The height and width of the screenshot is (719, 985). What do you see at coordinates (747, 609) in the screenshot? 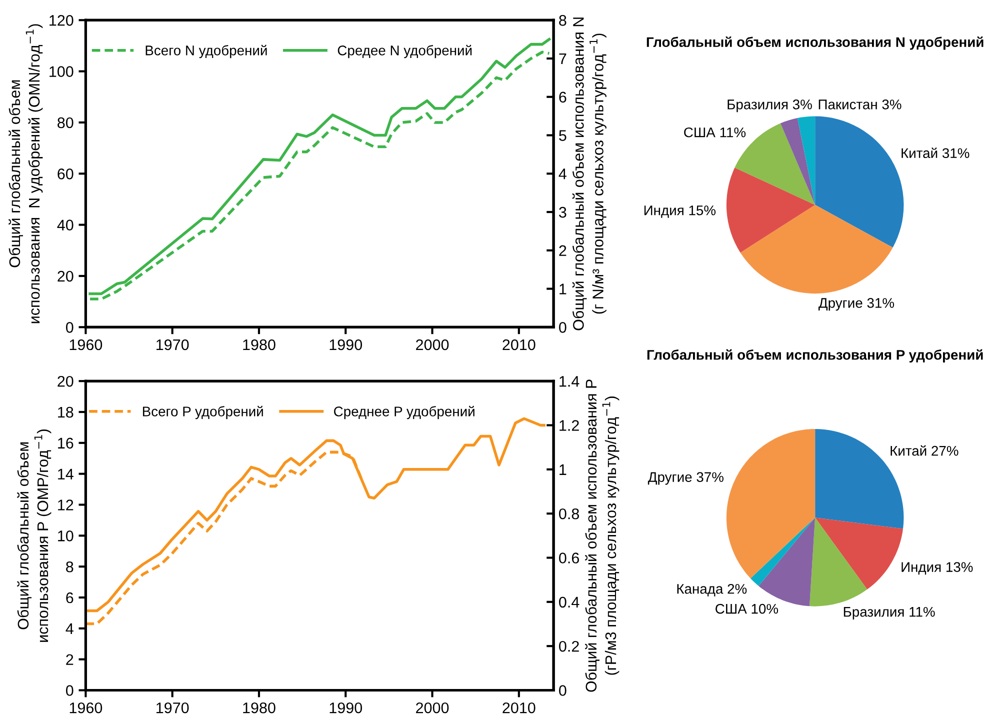
I see `slice-label: США 10%` at bounding box center [747, 609].